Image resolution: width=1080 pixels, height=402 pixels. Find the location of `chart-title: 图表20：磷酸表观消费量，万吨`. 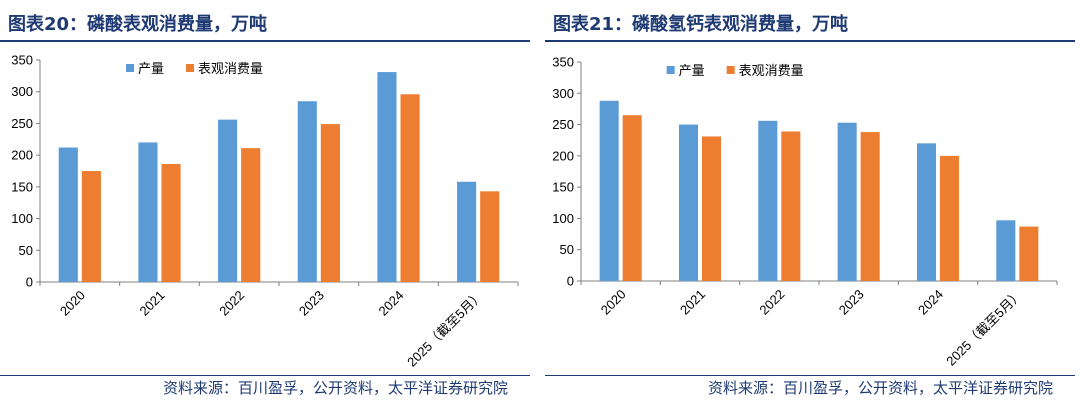

chart-title: 图表20：磷酸表观消费量，万吨 is located at coordinates (138, 24).